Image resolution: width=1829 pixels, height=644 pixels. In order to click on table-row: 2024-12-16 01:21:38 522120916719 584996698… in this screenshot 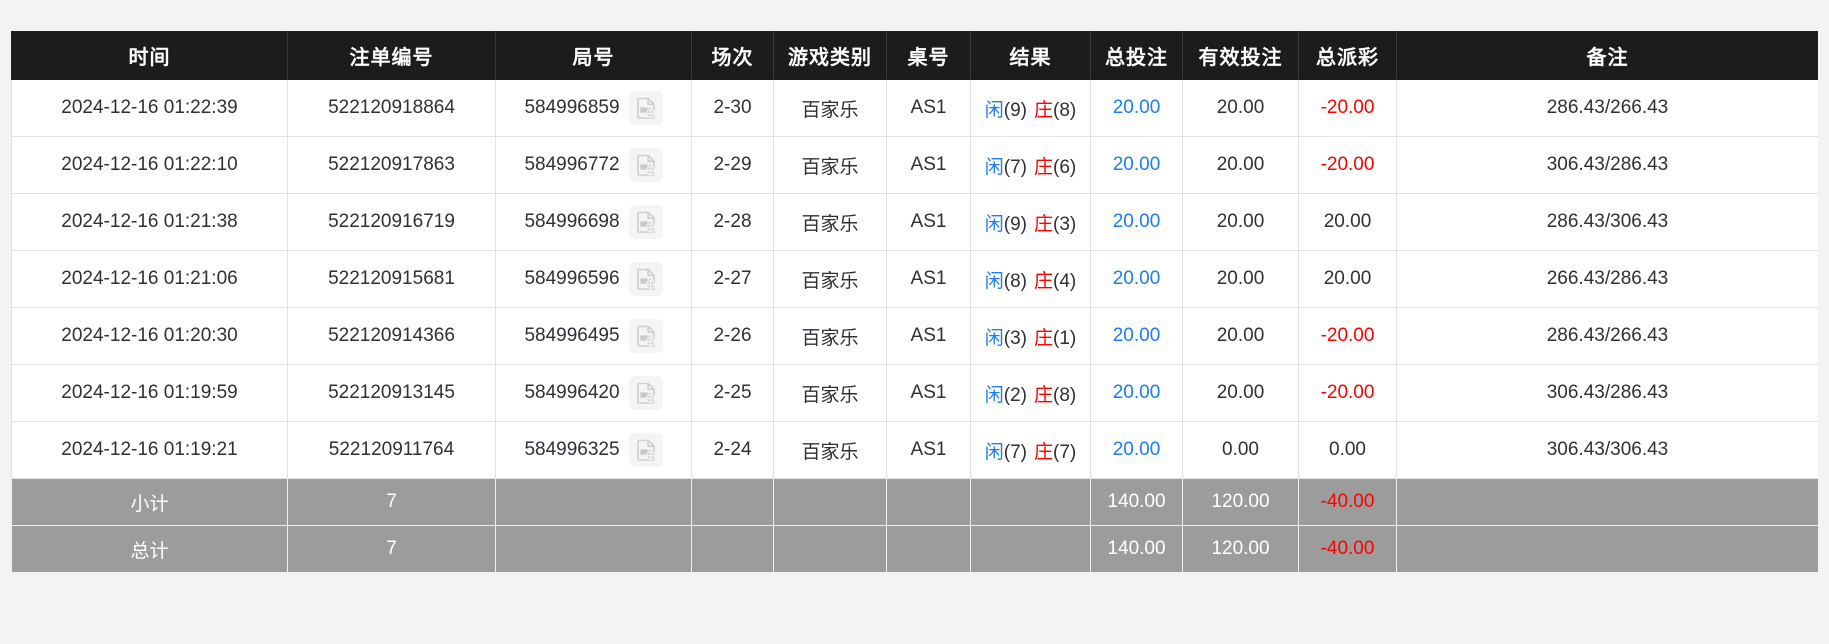, I will do `click(915, 222)`.